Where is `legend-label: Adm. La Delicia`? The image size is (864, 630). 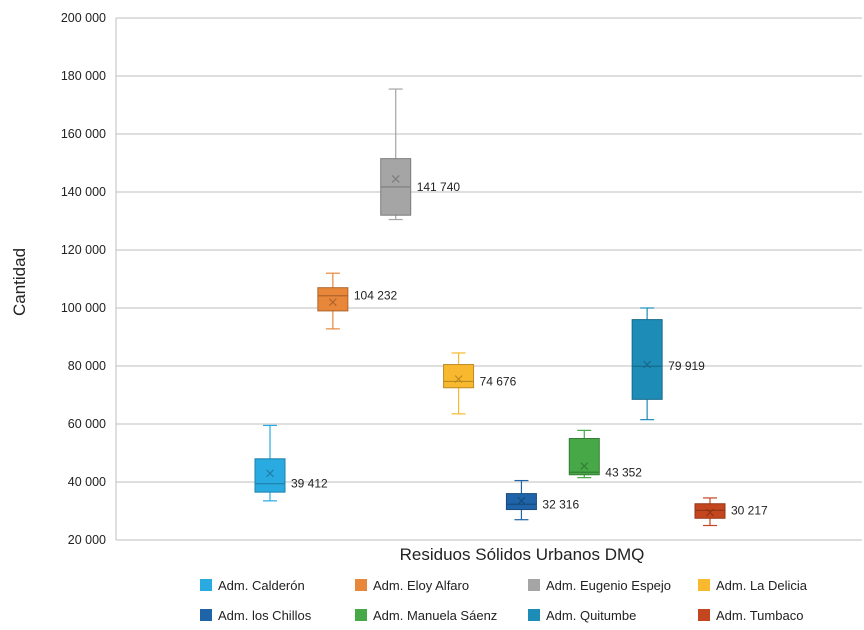
legend-label: Adm. La Delicia is located at coordinates (762, 585).